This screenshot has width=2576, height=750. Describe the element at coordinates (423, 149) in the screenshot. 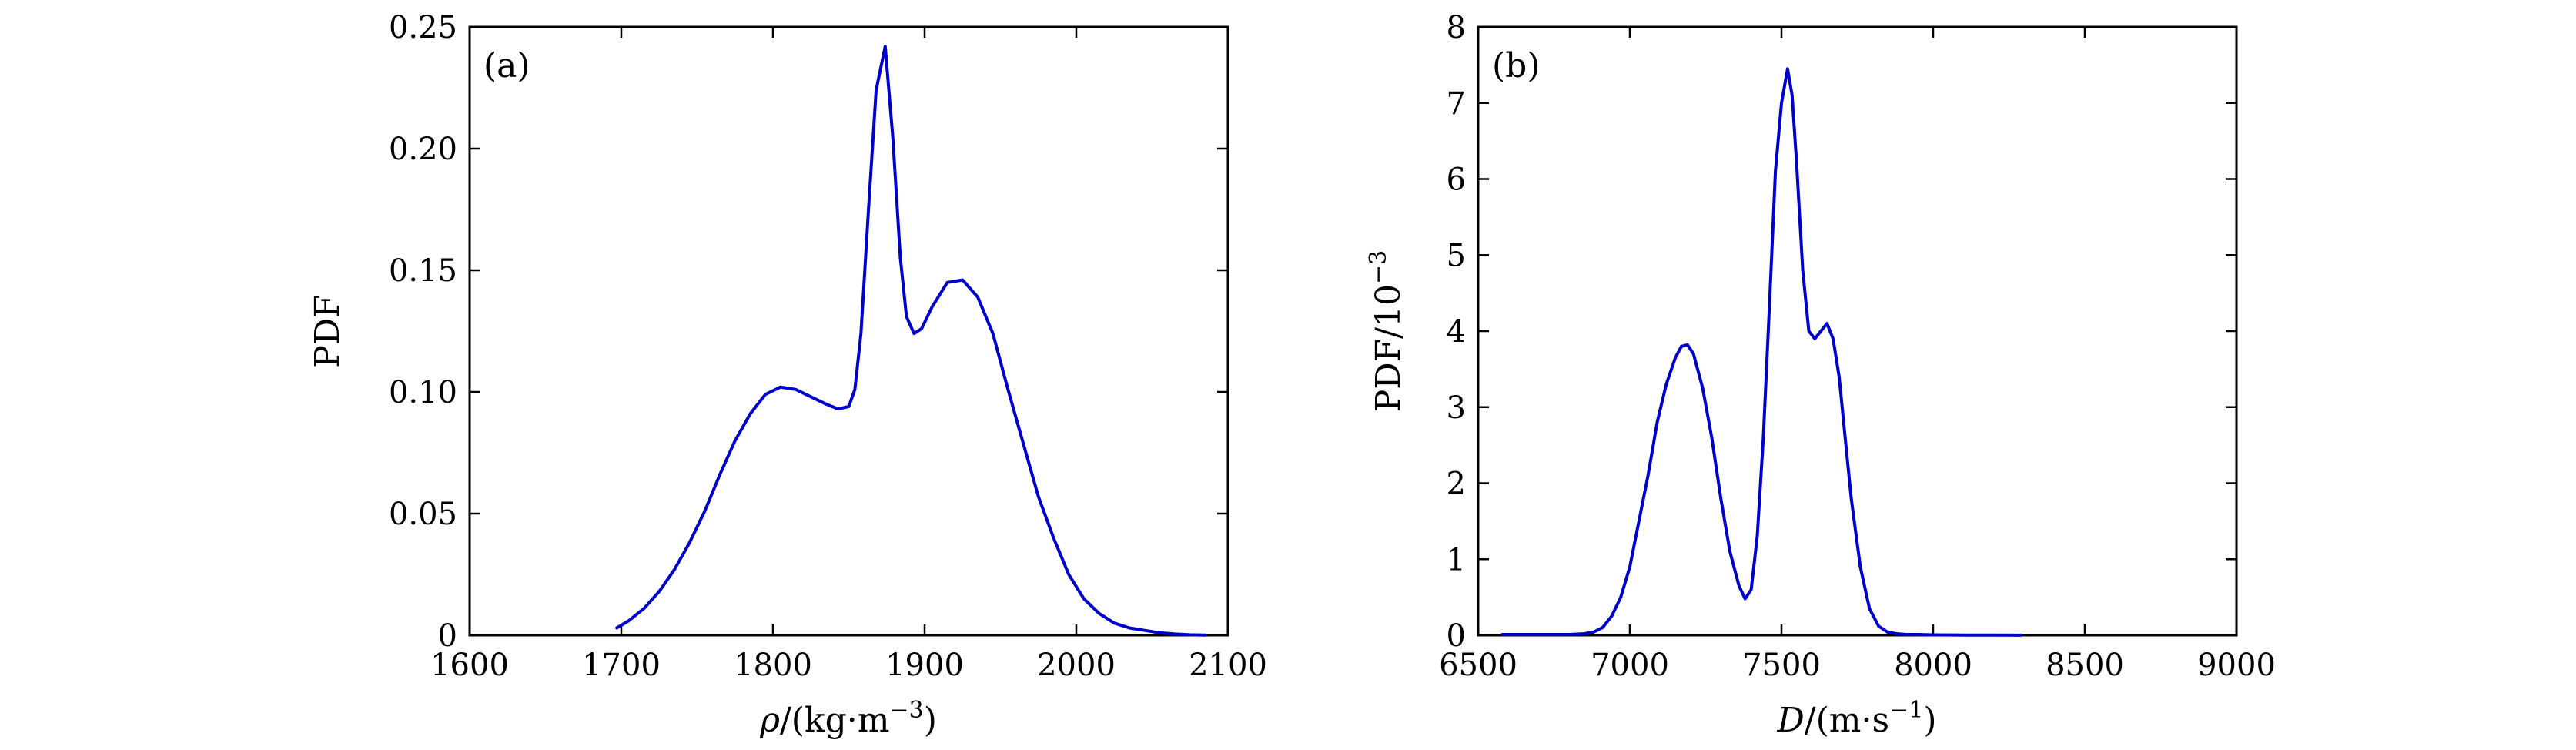

I see `panel-a-y-tick-label-4: 0.20` at that location.